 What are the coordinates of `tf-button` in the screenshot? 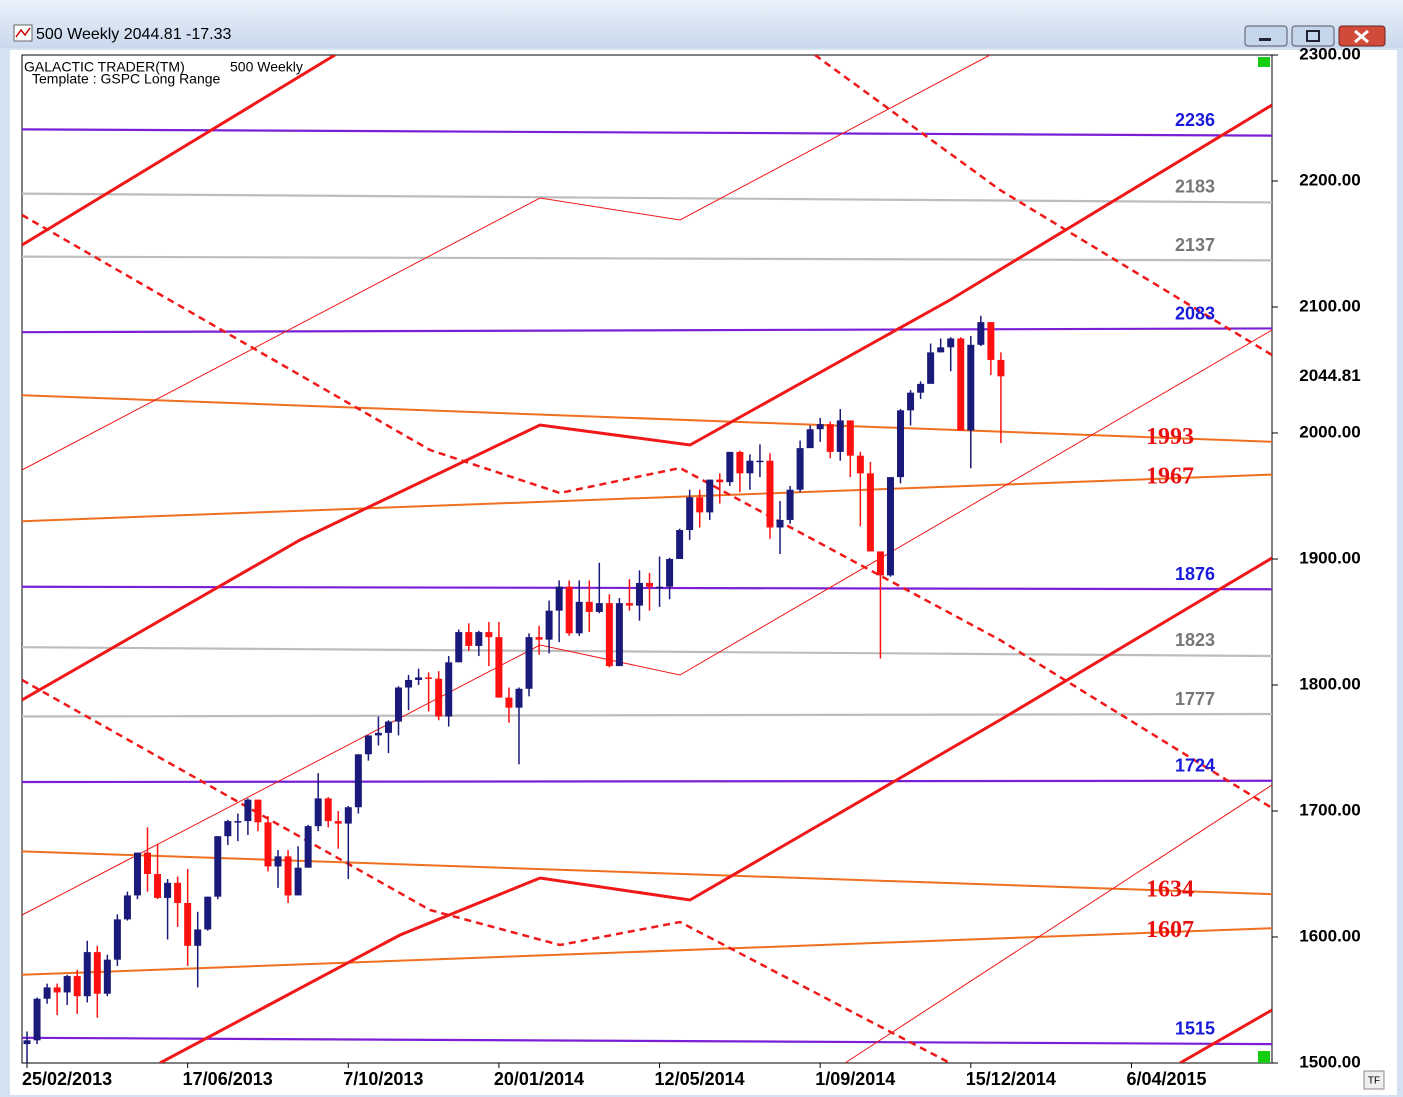 It's located at (1374, 1080).